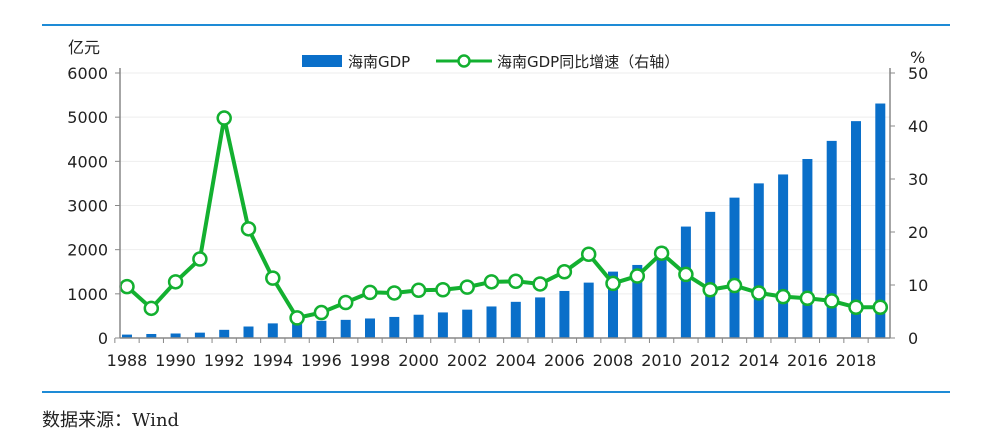 The height and width of the screenshot is (447, 1000). What do you see at coordinates (490, 62) in the screenshot?
I see `legend: 海南GDP 海南GDP同比增速（右轴）` at bounding box center [490, 62].